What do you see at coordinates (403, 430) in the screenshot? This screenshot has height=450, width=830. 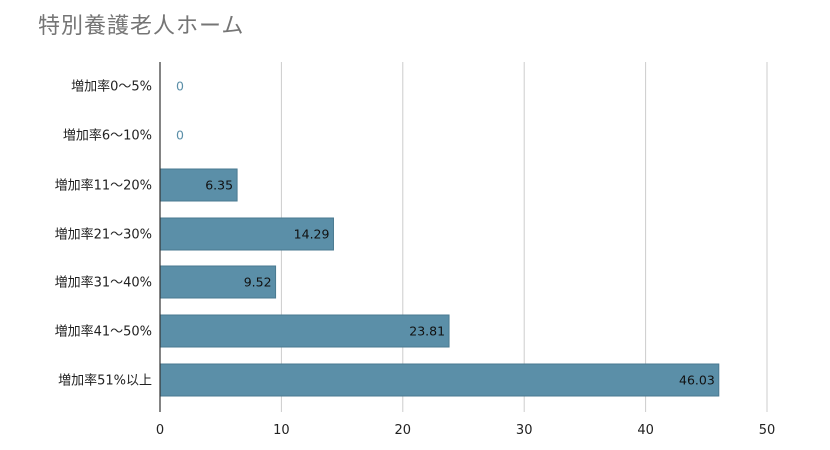 I see `x-tick-label: 20` at bounding box center [403, 430].